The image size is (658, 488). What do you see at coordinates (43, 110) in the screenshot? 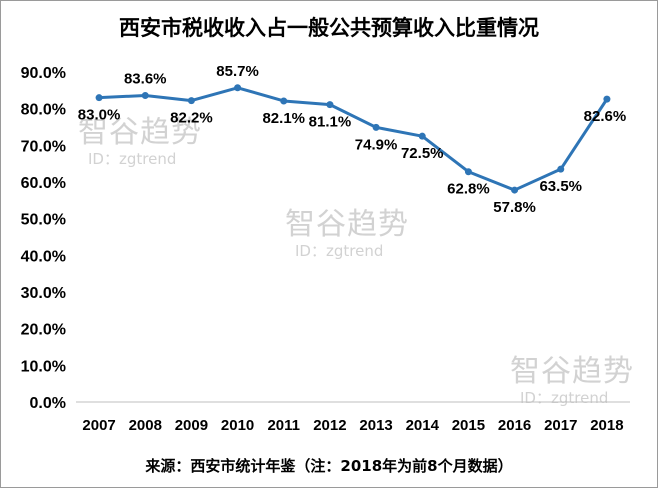
I see `y-tick-label: 80.0%` at bounding box center [43, 110].